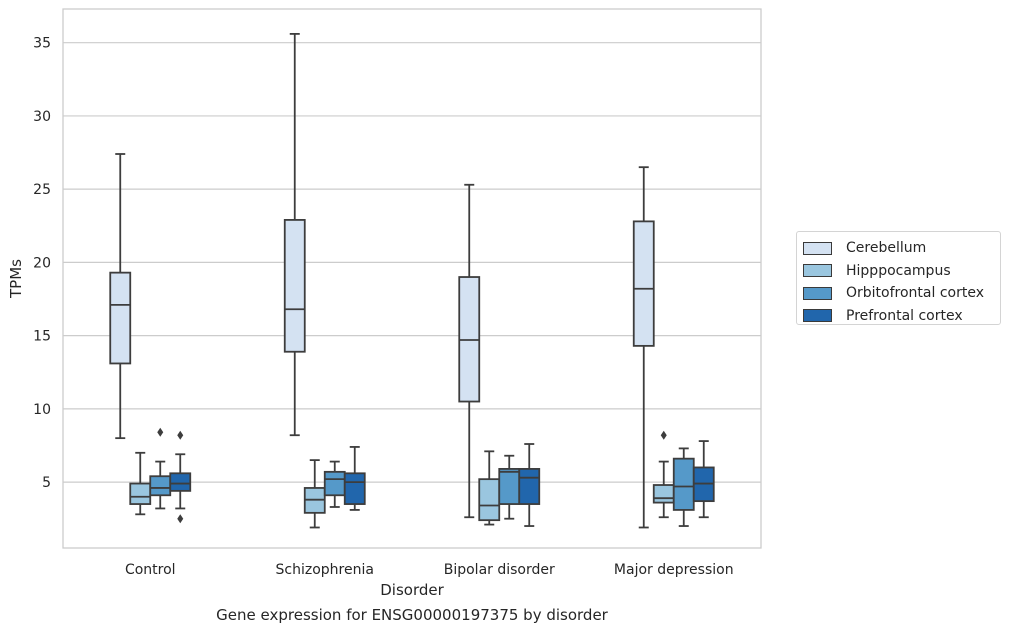 The height and width of the screenshot is (634, 1013). I want to click on y-tick-label: 20, so click(42, 263).